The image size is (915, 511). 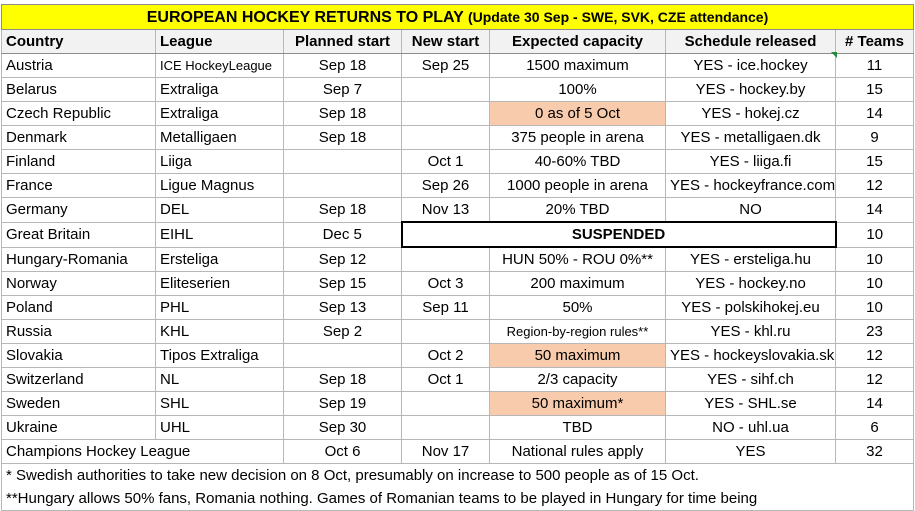 I want to click on cell-schedule: YES - hockey.no, so click(x=750, y=283).